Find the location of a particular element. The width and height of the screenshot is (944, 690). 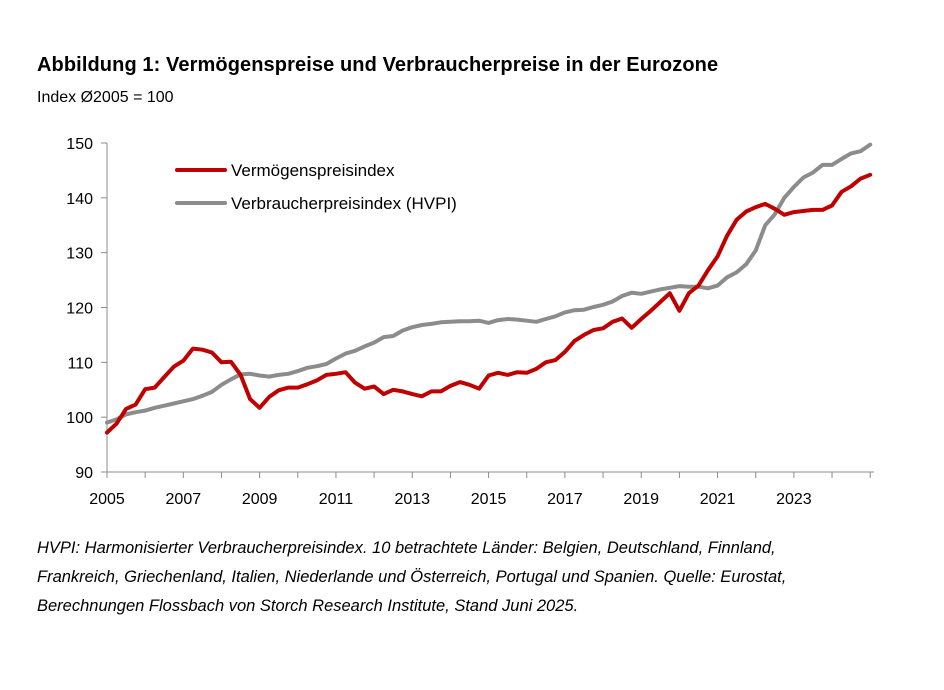

x-tick-label: 2015 is located at coordinates (489, 499).